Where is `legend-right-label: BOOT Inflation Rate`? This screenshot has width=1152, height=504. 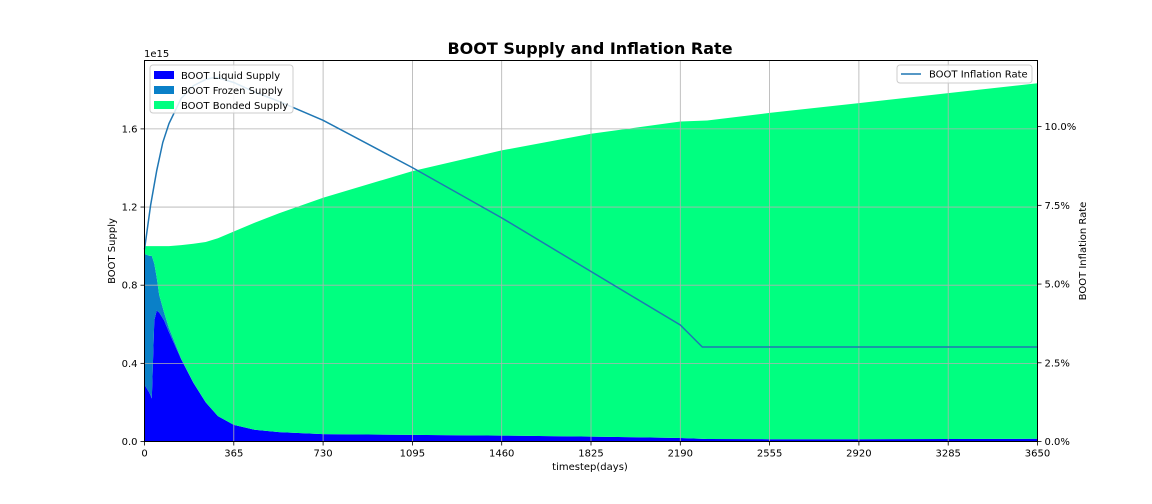
legend-right-label: BOOT Inflation Rate is located at coordinates (978, 75).